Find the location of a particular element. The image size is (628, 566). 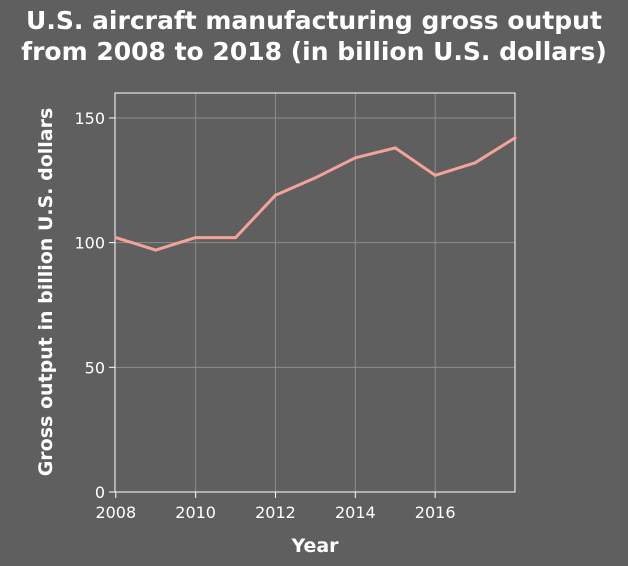

y-tick-label: 100 is located at coordinates (89, 243).